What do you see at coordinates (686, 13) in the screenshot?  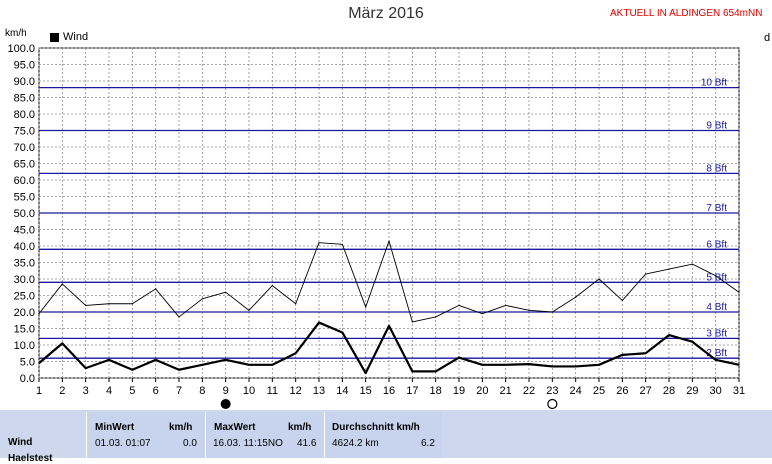 I see `live-station-label: AKTUELL IN ALDINGEN 654mNN` at bounding box center [686, 13].